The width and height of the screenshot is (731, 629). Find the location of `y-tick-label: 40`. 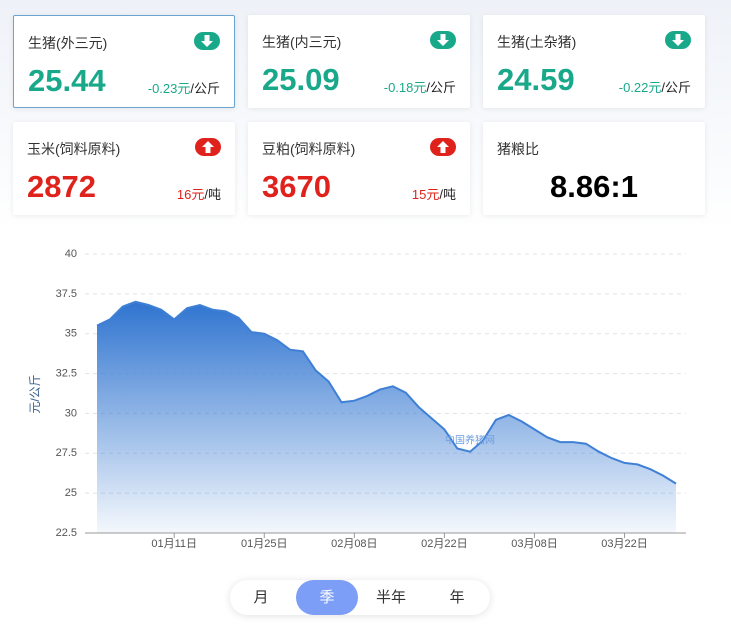

y-tick-label: 40 is located at coordinates (71, 254).